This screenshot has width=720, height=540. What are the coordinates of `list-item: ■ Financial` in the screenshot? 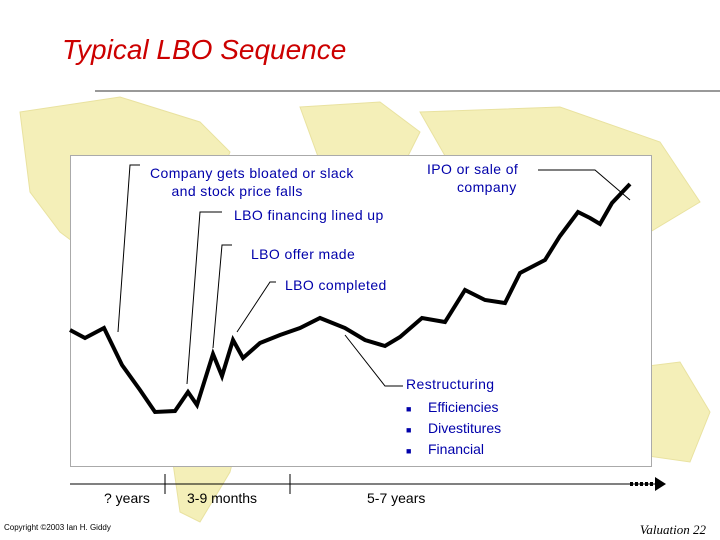 It's located at (453, 449).